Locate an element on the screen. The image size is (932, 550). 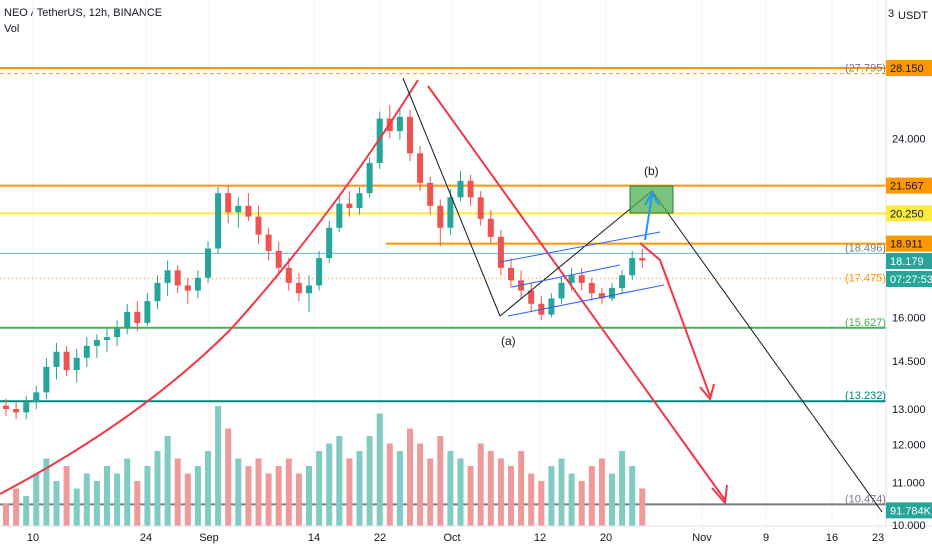
time-axis: 10 24 Sep 14 22 Oct 12 20 Nov 9 16 23 is located at coordinates (455, 538).